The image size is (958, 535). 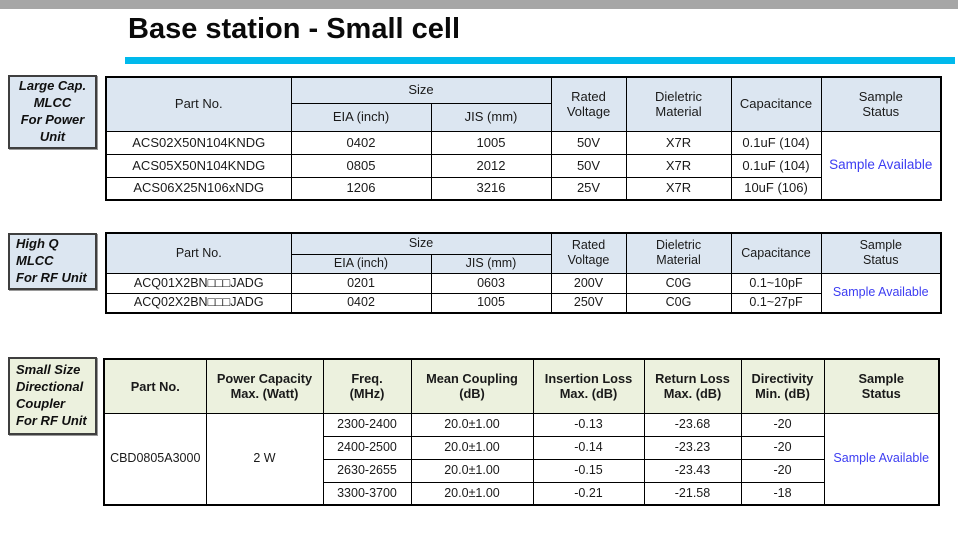 What do you see at coordinates (367, 447) in the screenshot?
I see `cell-freq: 2400-2500` at bounding box center [367, 447].